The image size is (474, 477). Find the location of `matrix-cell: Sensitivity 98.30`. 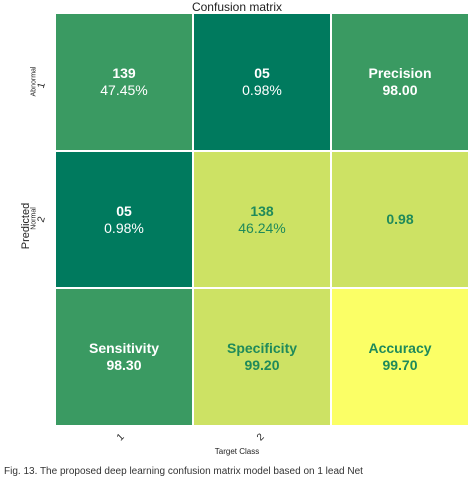

matrix-cell: Sensitivity 98.30 is located at coordinates (124, 357).